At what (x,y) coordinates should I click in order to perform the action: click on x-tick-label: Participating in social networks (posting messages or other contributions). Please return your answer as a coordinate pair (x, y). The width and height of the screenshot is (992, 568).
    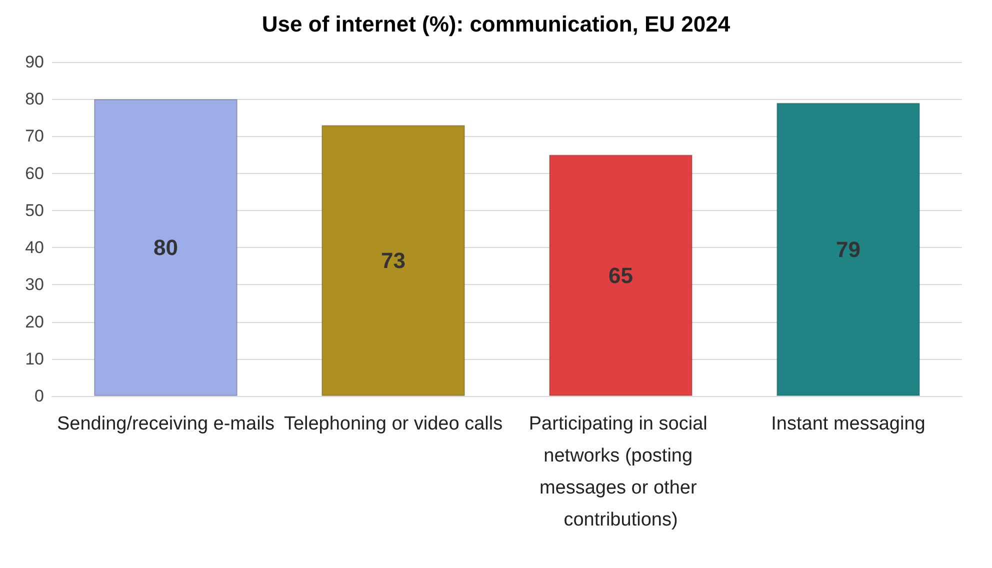
    Looking at the image, I should click on (620, 472).